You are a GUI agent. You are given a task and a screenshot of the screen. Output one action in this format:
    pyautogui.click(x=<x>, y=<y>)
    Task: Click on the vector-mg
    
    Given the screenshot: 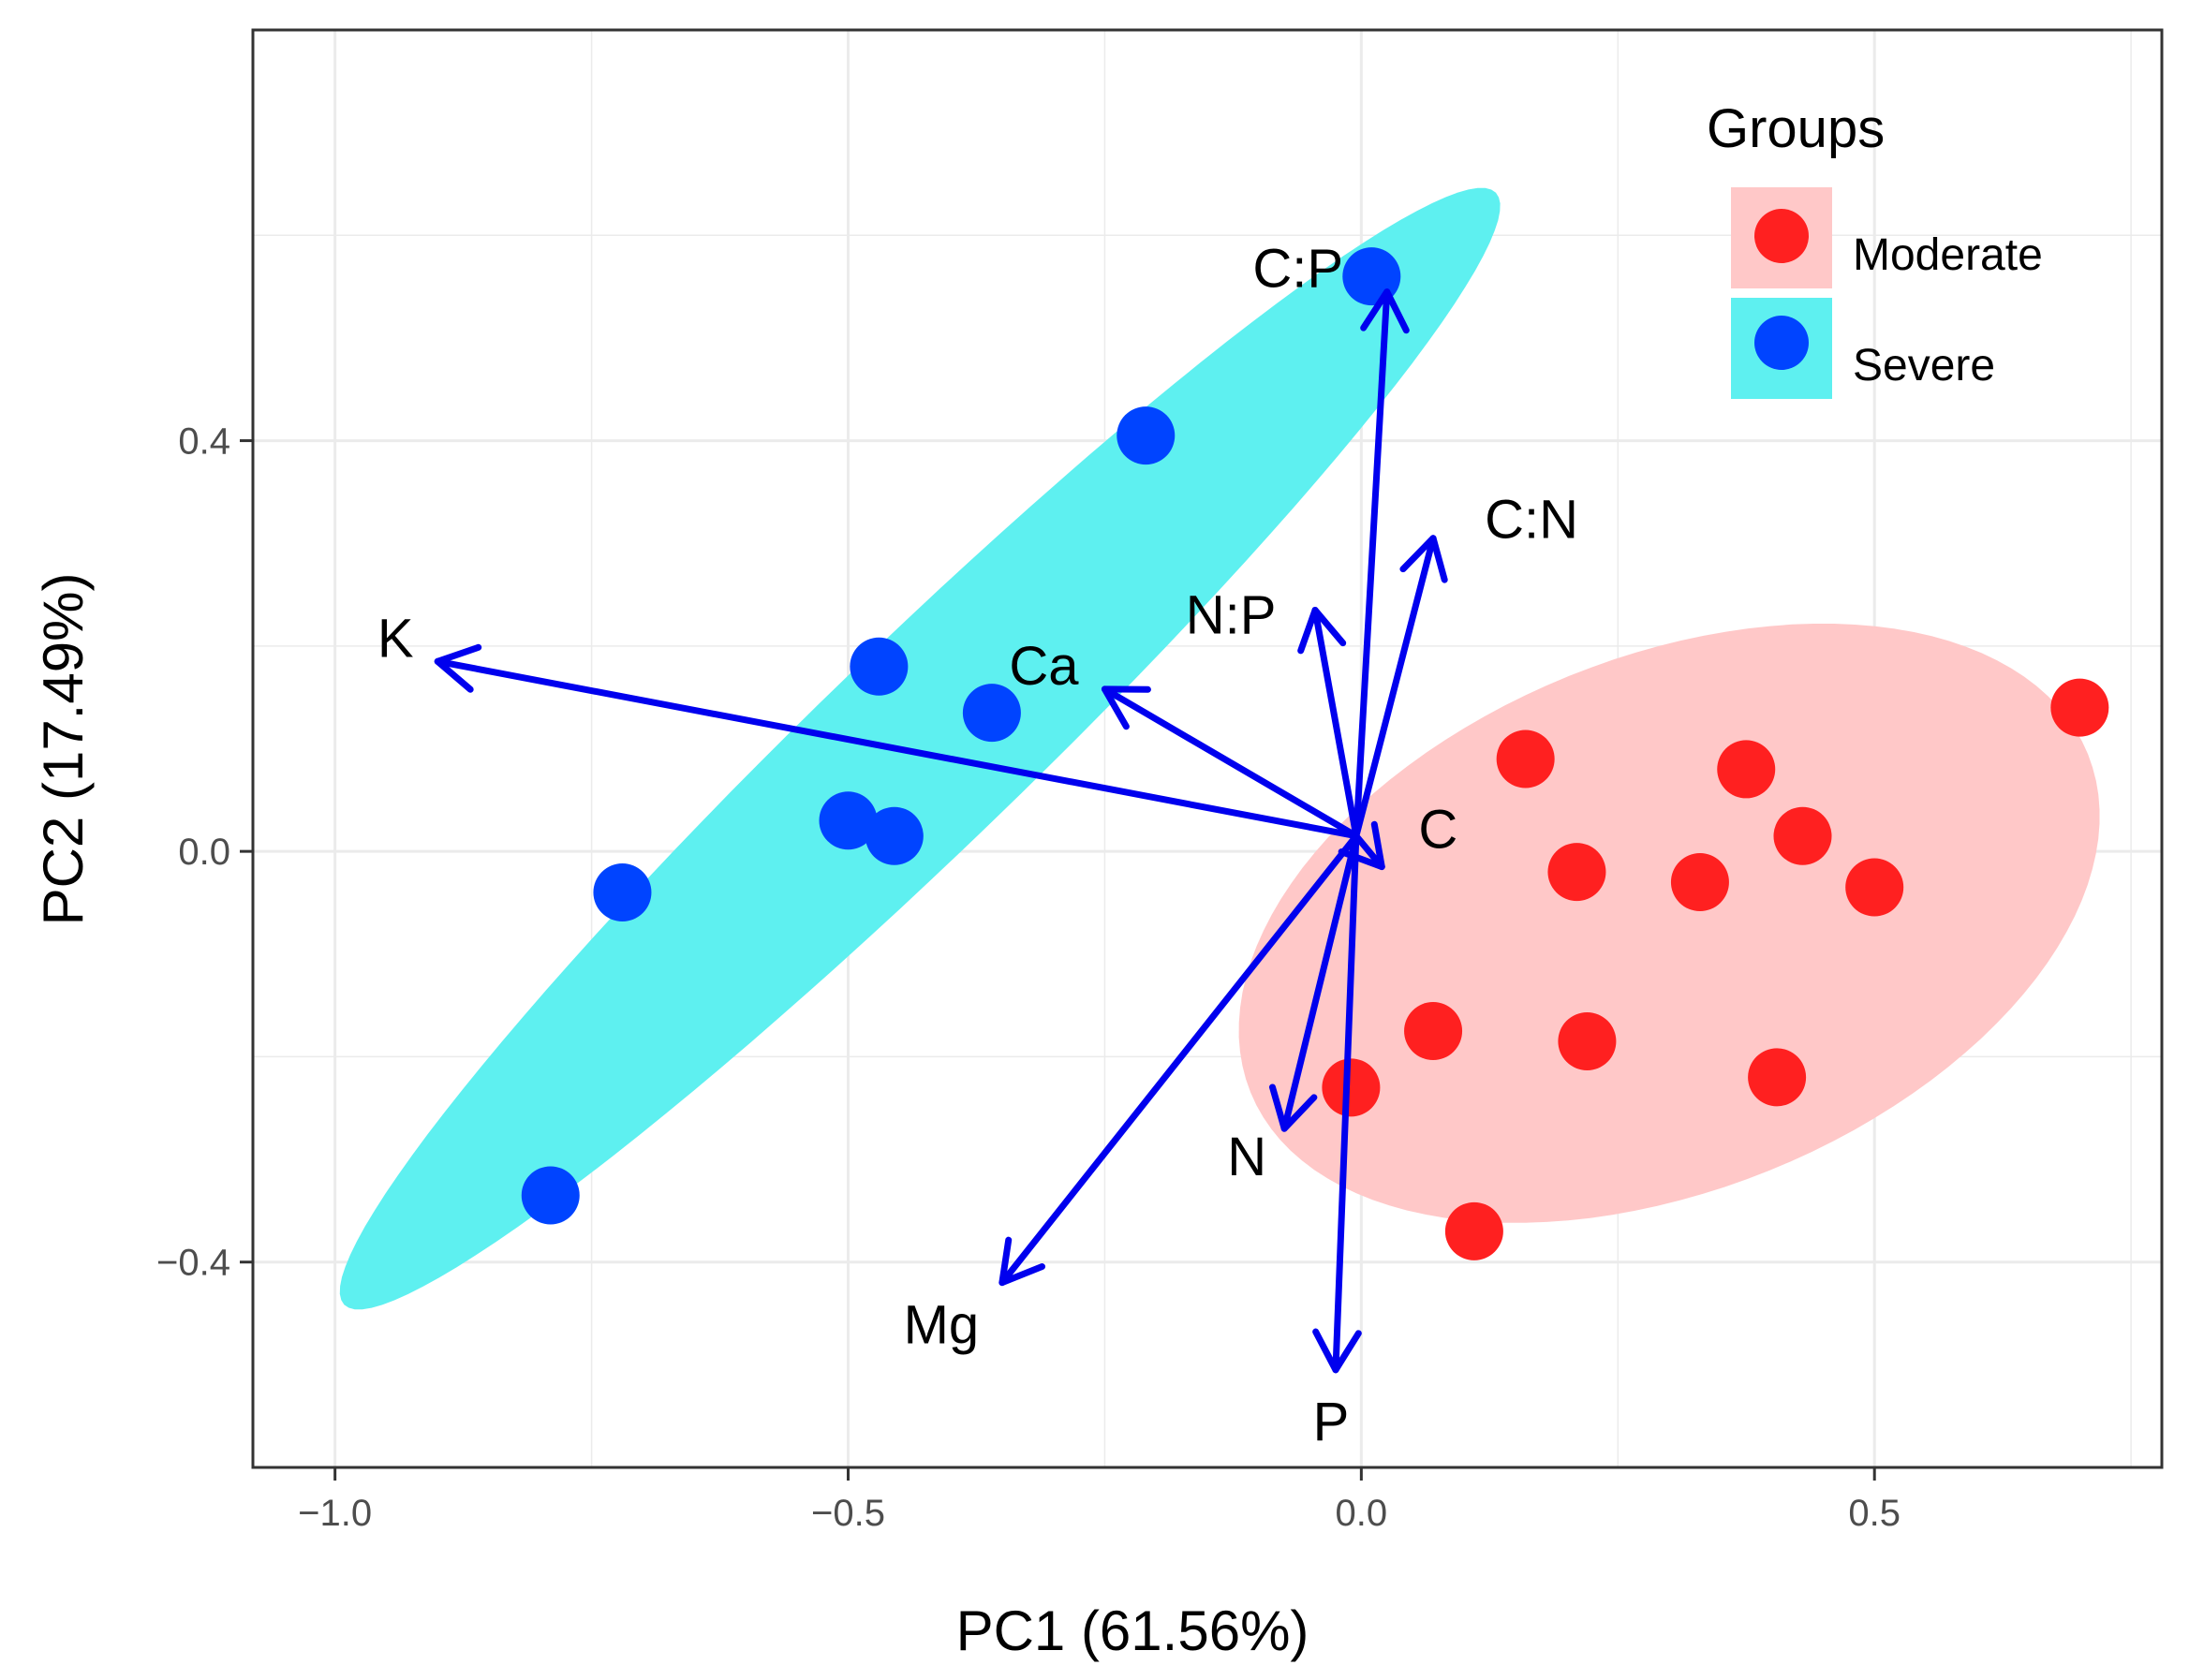 What is the action you would take?
    pyautogui.click(x=1179, y=1060)
    